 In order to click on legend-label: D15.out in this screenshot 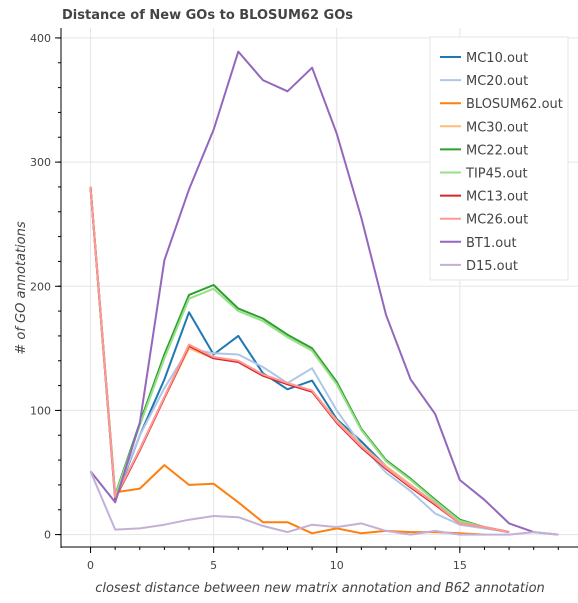, I will do `click(492, 266)`.